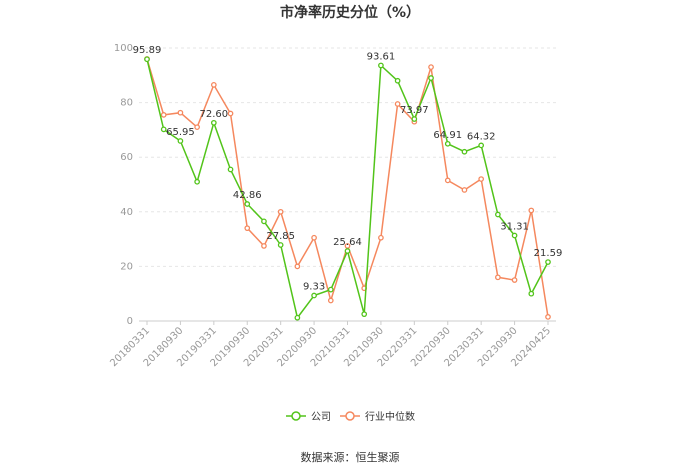  What do you see at coordinates (350, 457) in the screenshot?
I see `source-note: 数据来源：恒生聚源` at bounding box center [350, 457].